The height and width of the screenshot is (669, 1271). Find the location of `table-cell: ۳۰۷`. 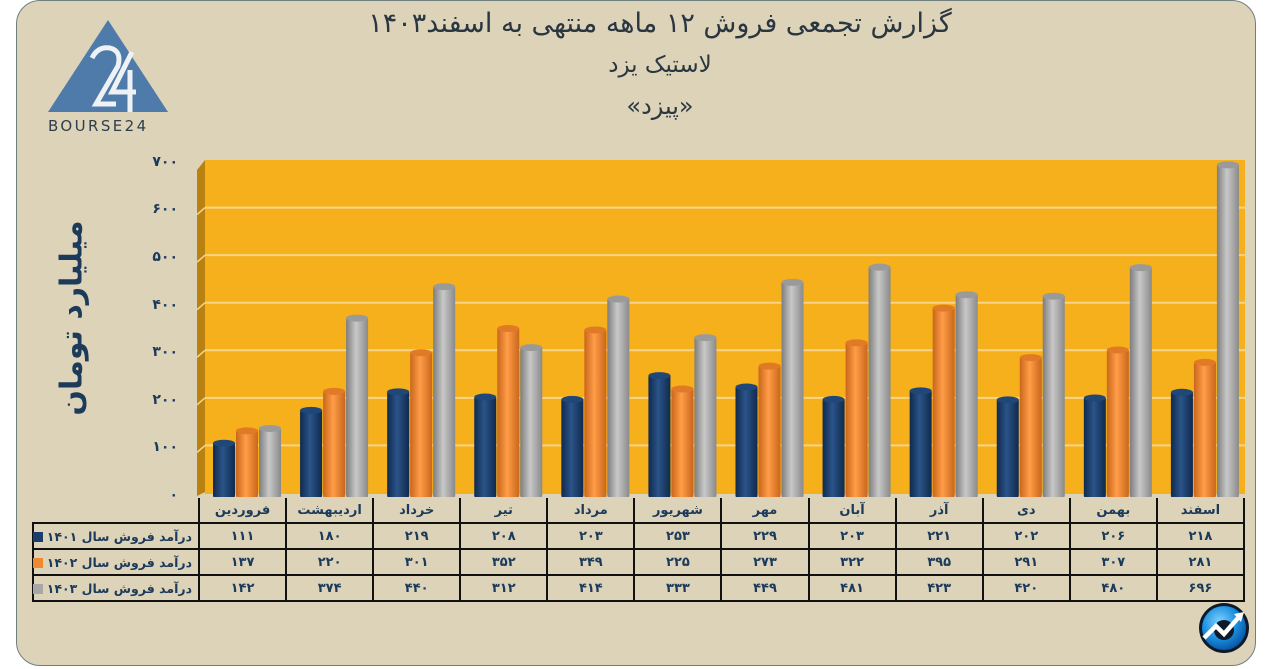

table-cell: ۳۰۷ is located at coordinates (1113, 562).